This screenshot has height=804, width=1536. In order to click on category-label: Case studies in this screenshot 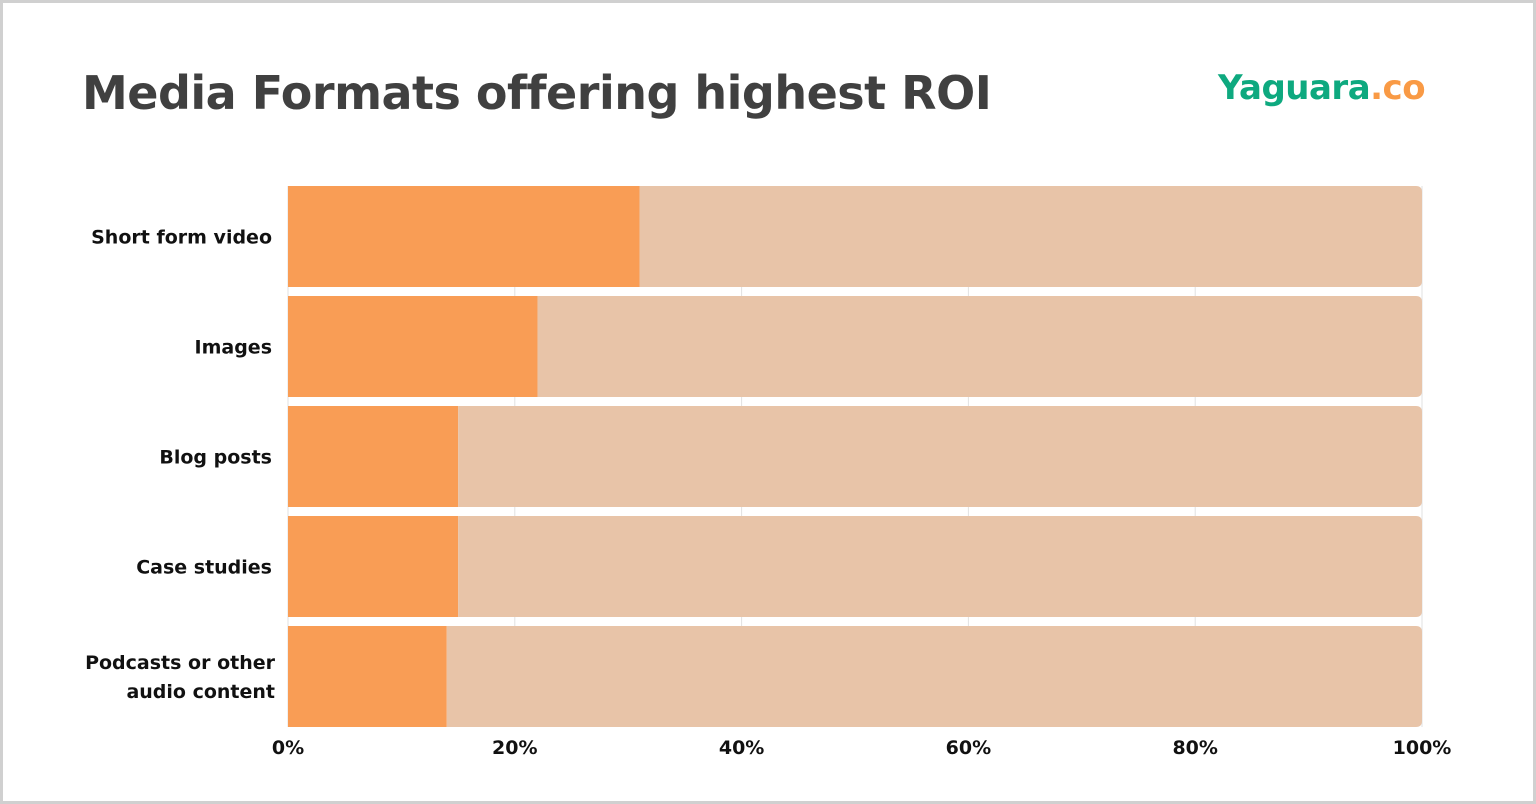, I will do `click(204, 568)`.